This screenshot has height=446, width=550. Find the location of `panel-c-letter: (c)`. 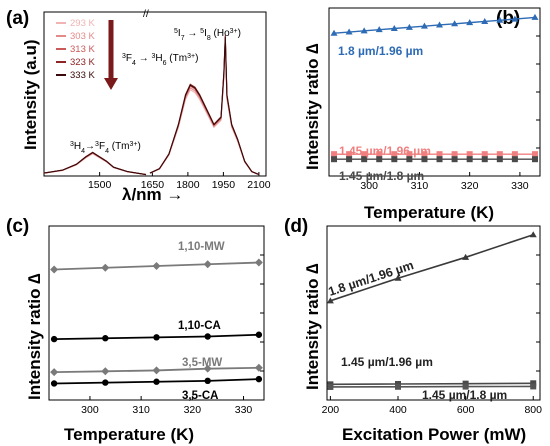

panel-c-letter: (c) is located at coordinates (17, 226).